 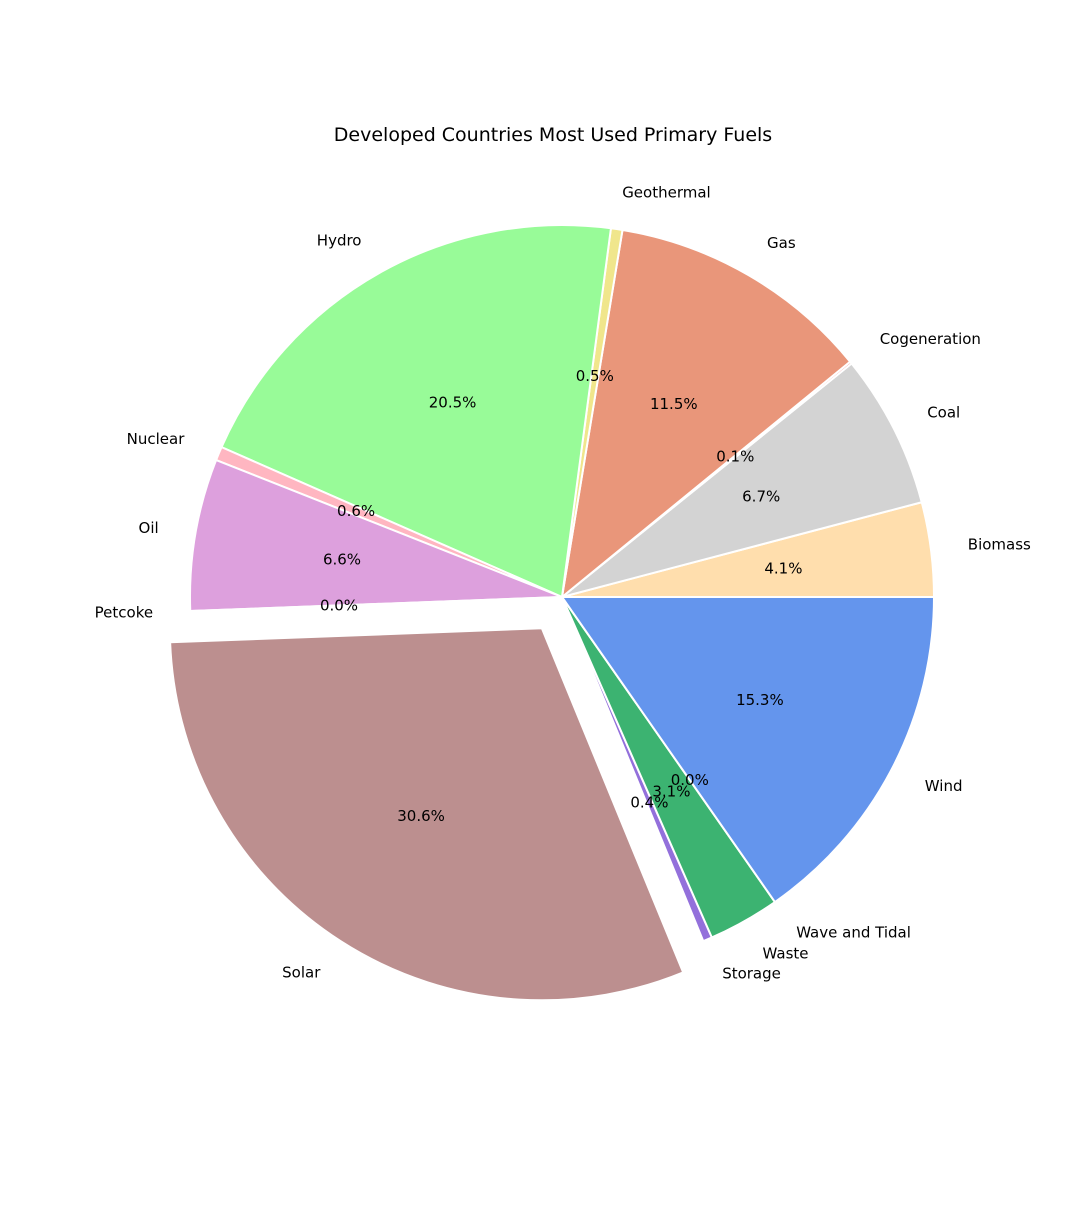 What do you see at coordinates (356, 511) in the screenshot?
I see `pct-label-nuclear: 0.6%` at bounding box center [356, 511].